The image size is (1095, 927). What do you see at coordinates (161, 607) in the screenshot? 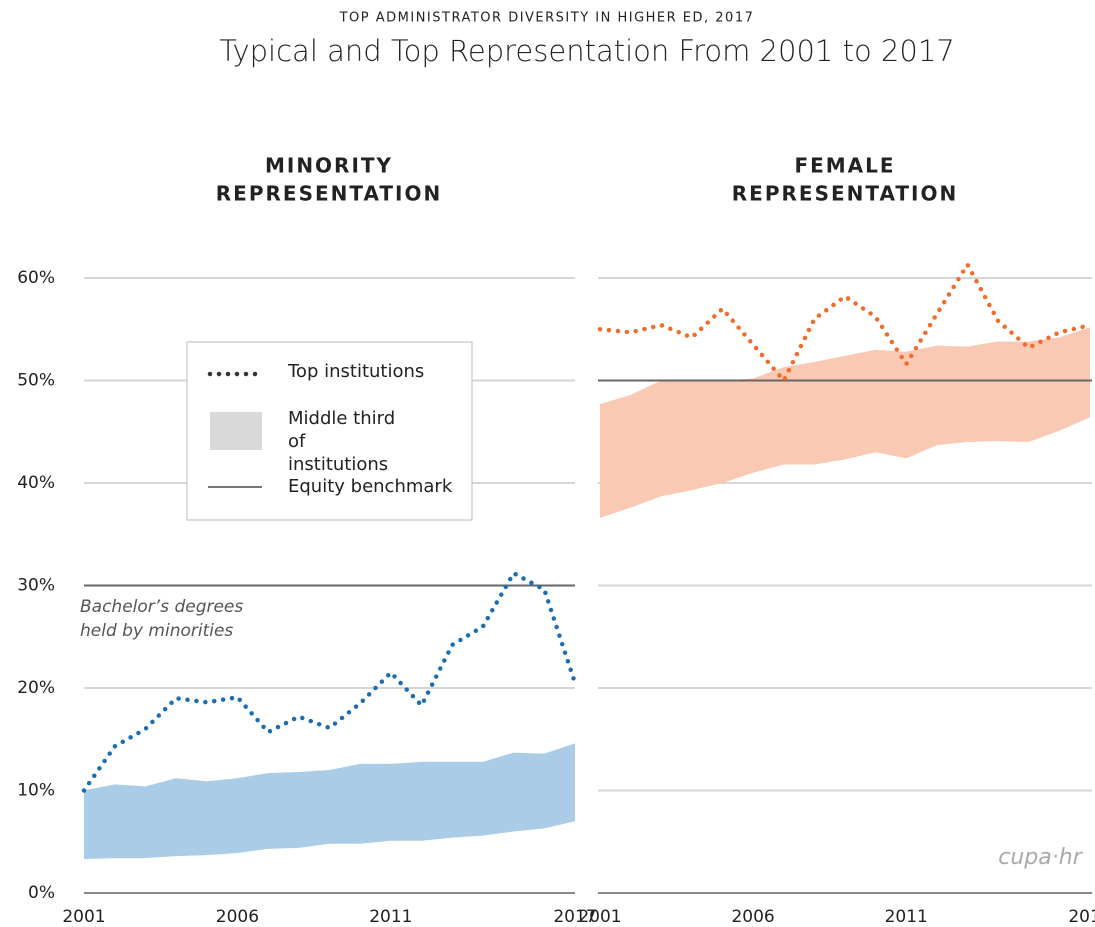
I see `annotation: Bachelor’s degrees` at bounding box center [161, 607].